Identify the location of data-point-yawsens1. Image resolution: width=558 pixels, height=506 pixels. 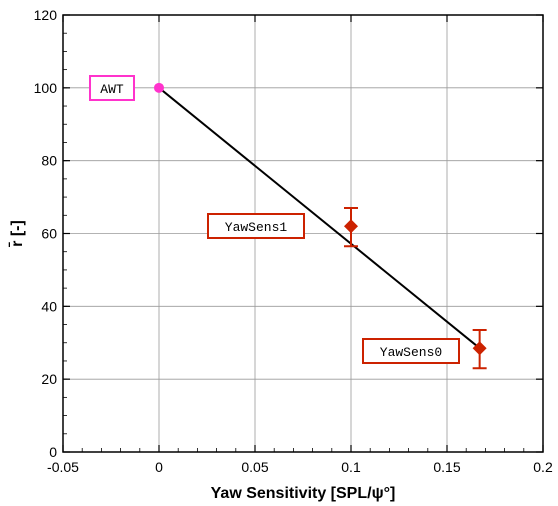
(351, 226).